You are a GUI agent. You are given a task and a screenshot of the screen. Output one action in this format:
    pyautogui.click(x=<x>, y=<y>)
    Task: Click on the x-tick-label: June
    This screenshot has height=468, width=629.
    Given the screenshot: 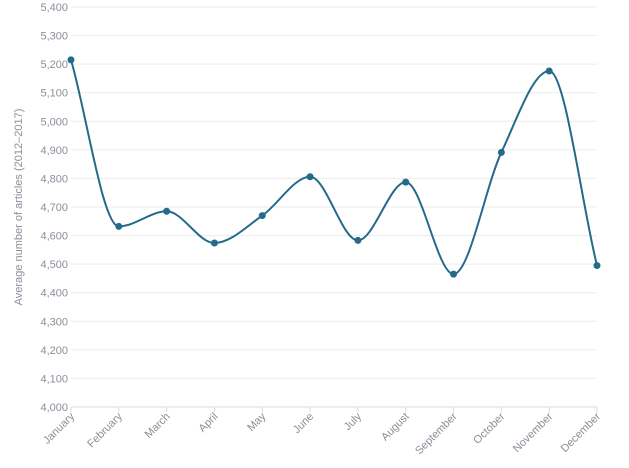 What is the action you would take?
    pyautogui.click(x=303, y=423)
    